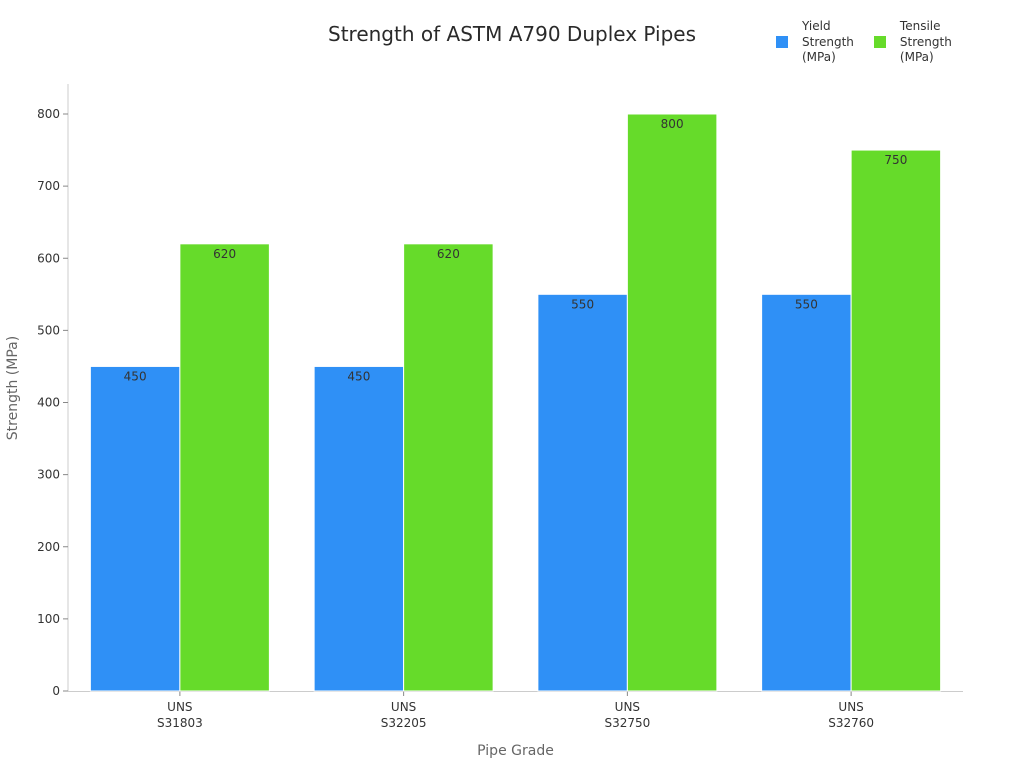 Image resolution: width=1024 pixels, height=768 pixels. Describe the element at coordinates (180, 723) in the screenshot. I see `x-tick-label: S31803` at that location.